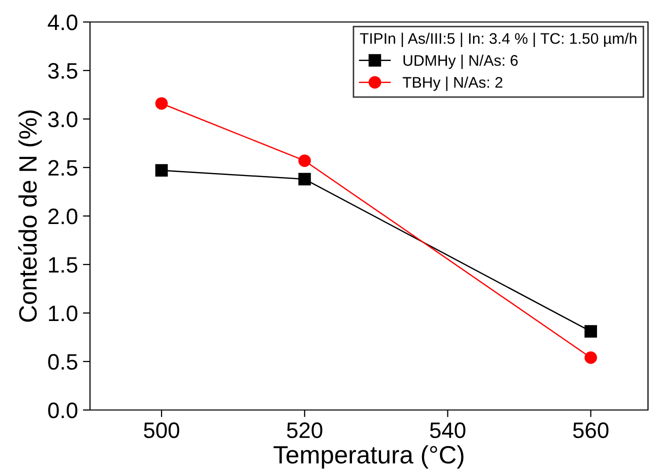 The image size is (654, 470). I want to click on y-axis-title: Conteúdo de N (%), so click(30, 216).